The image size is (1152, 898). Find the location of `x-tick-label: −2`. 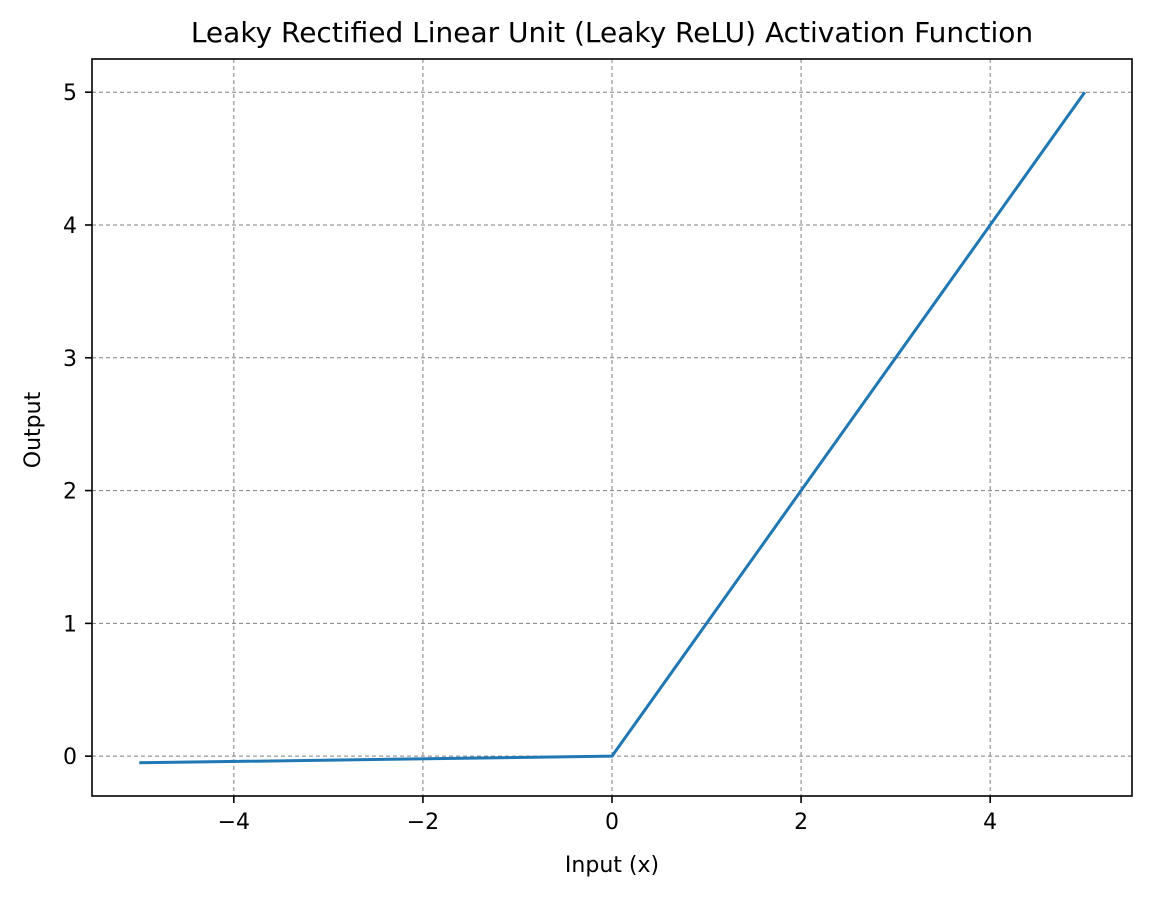

x-tick-label: −2 is located at coordinates (423, 822).